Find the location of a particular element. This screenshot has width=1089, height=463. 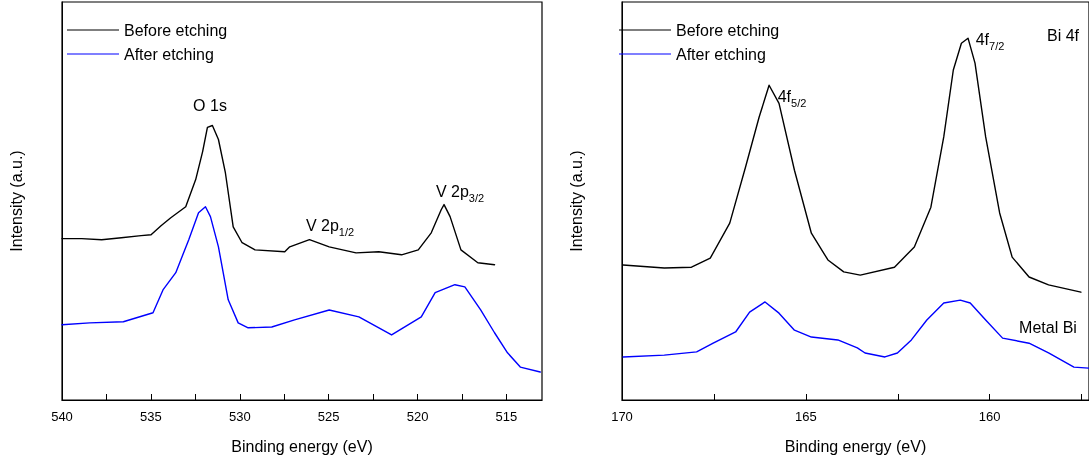

x-tick-label: 165 is located at coordinates (806, 416).